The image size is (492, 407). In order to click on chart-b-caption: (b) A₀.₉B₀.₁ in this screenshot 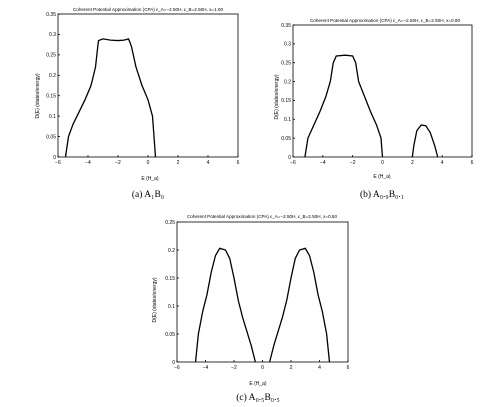, I will do `click(382, 194)`.